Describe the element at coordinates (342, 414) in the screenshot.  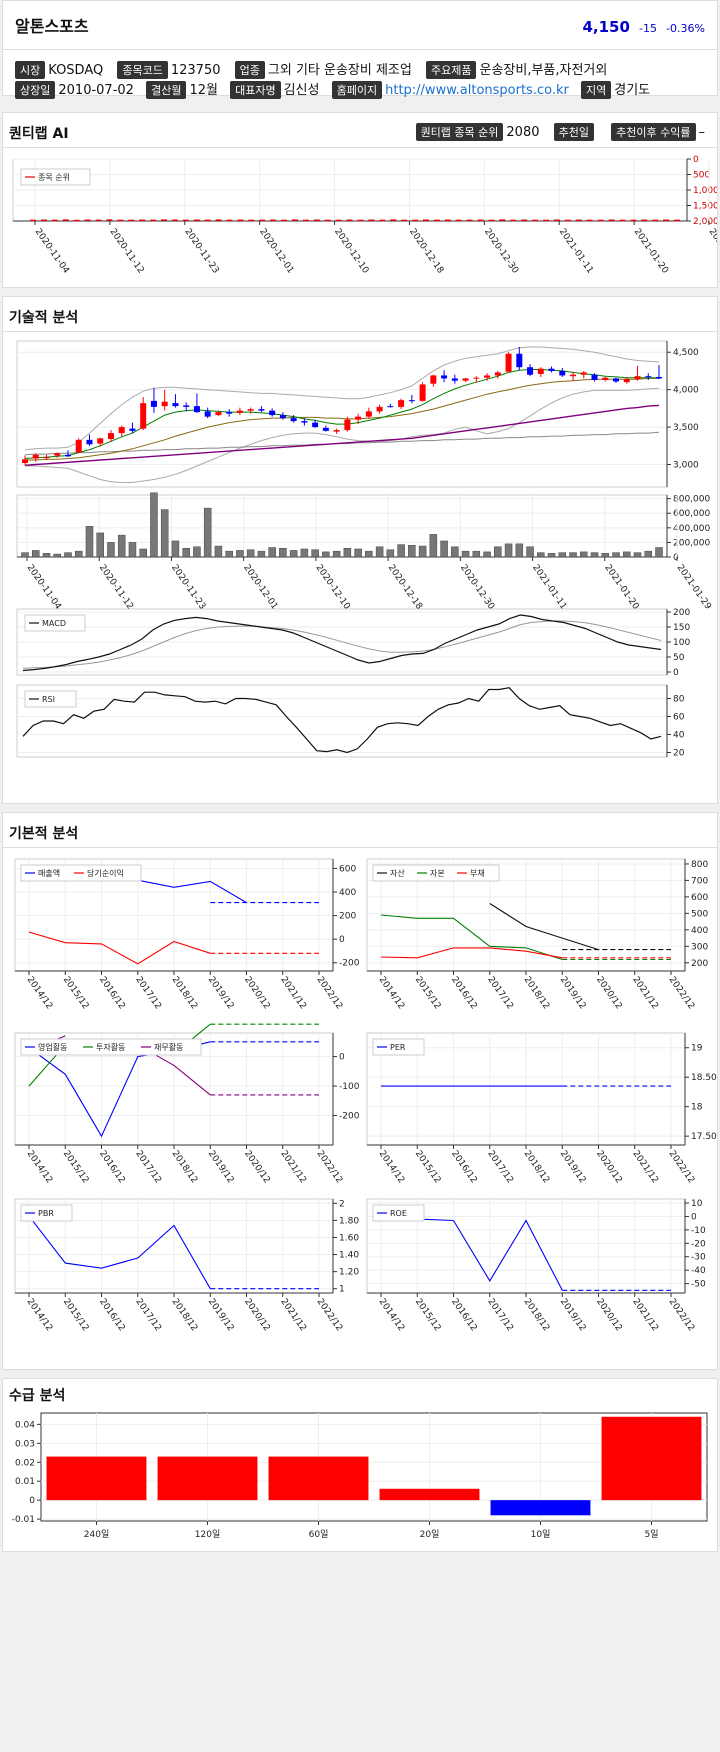
I see `plot-frame` at that location.